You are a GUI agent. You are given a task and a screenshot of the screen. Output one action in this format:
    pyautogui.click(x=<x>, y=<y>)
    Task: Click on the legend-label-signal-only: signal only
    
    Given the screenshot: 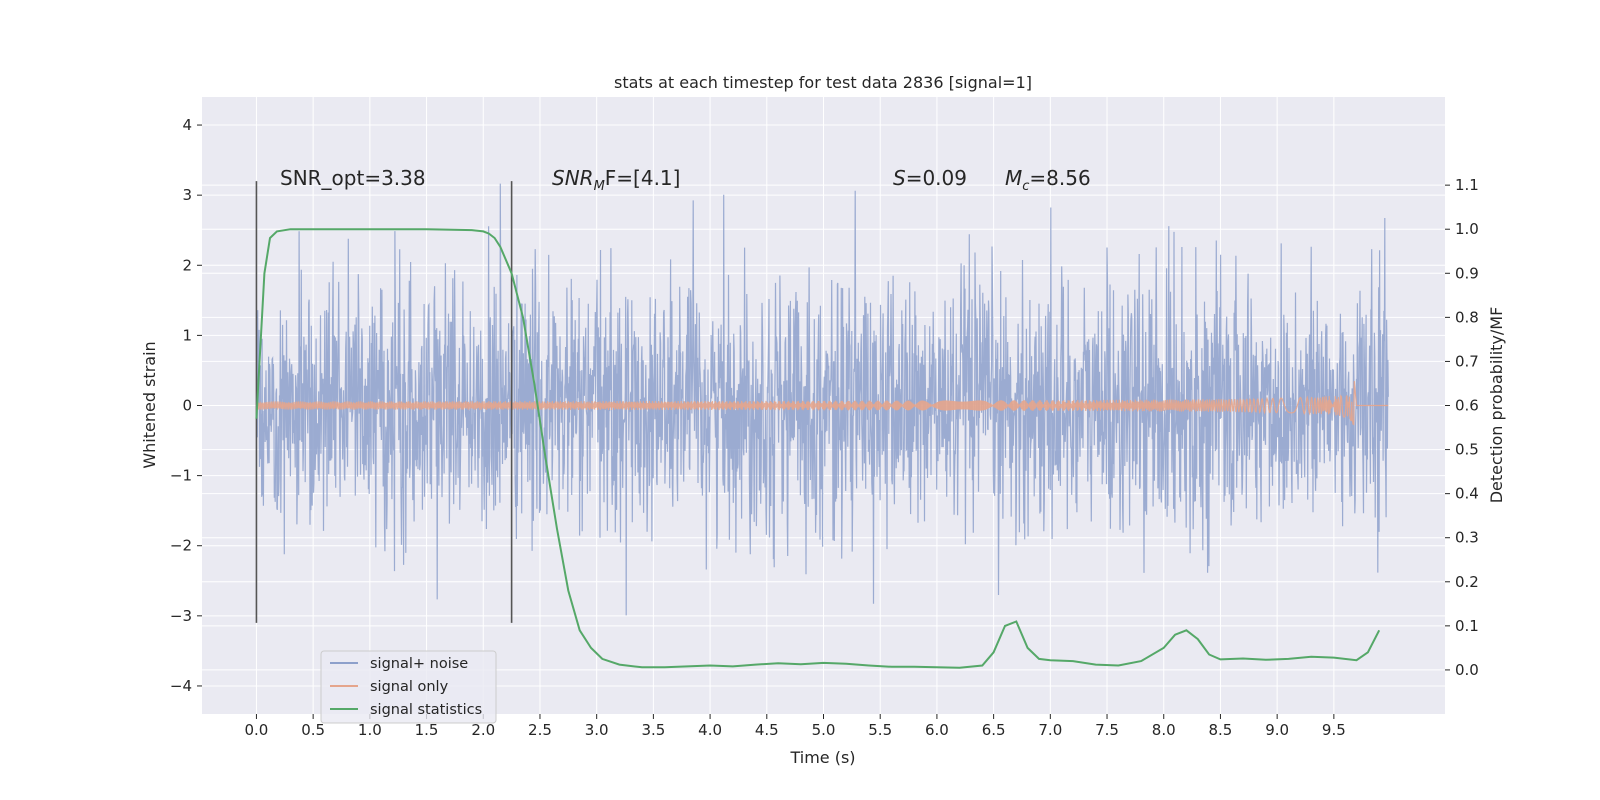 What is the action you would take?
    pyautogui.click(x=409, y=687)
    